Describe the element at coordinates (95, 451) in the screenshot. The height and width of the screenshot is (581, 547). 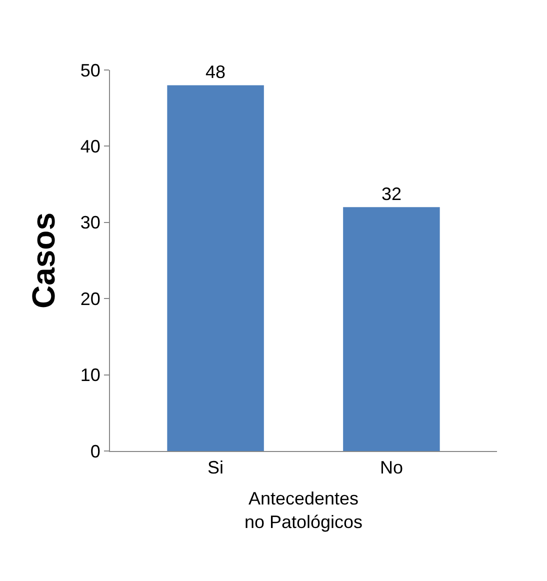
I see `y-tick-label: 0` at that location.